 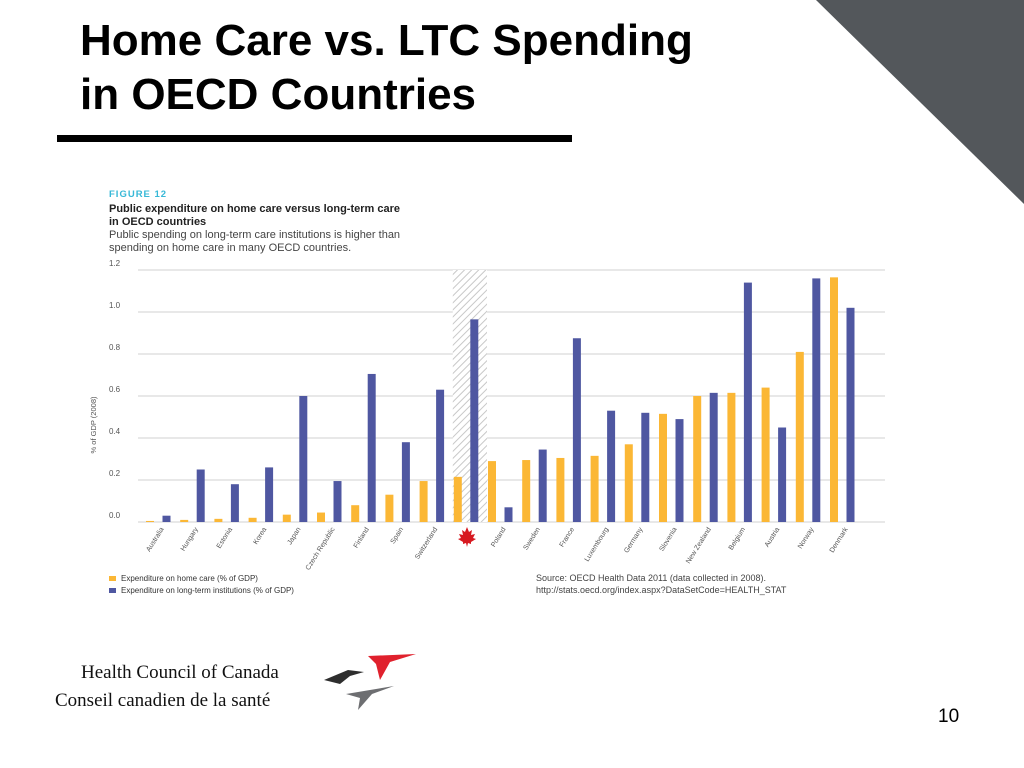 I want to click on x-tick-label: Norway, so click(x=806, y=538).